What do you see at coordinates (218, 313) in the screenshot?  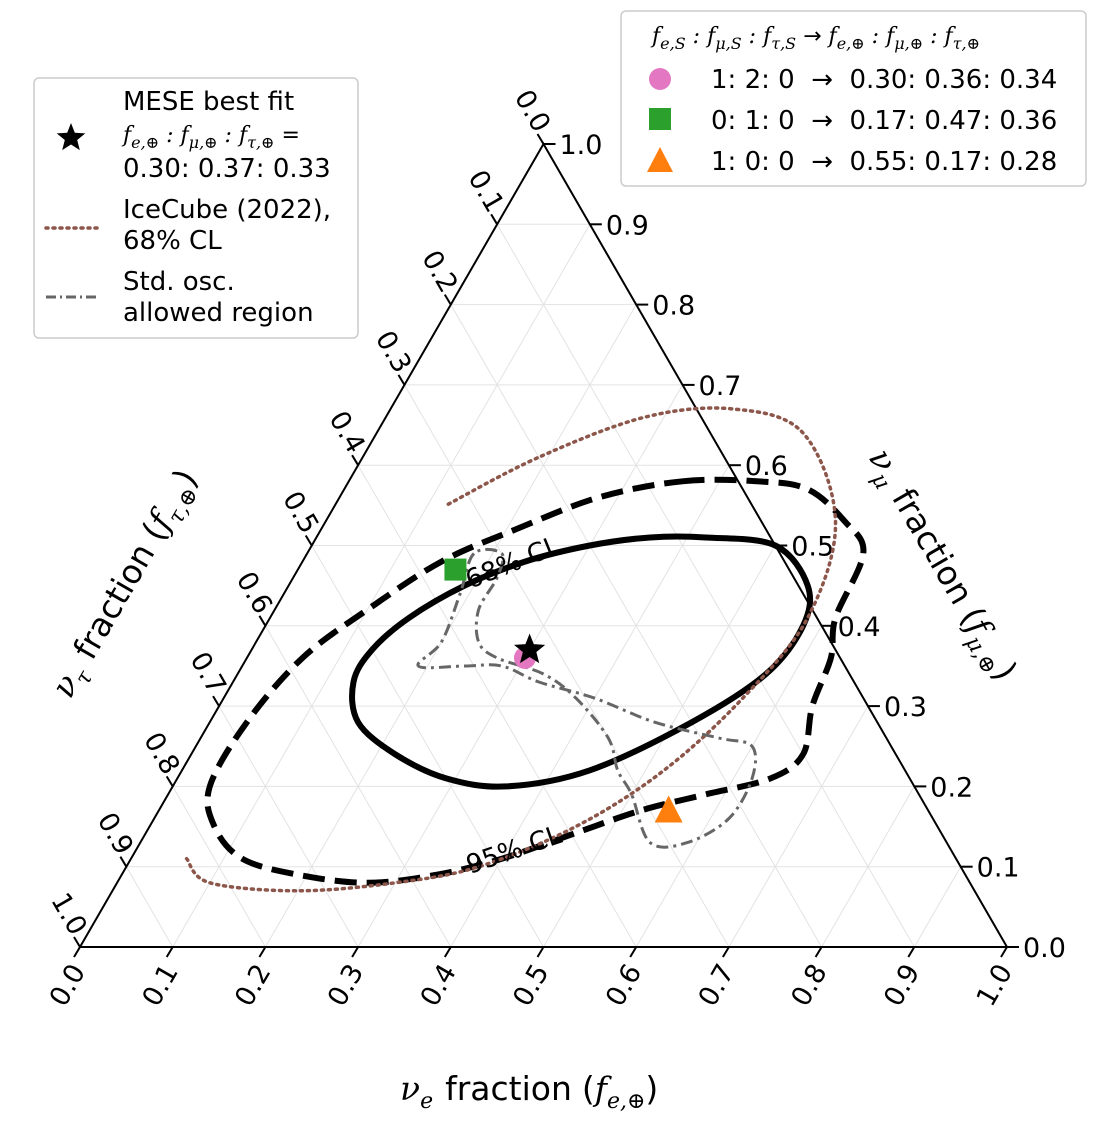 I see `legend-stdosc-label-2: allowed region` at bounding box center [218, 313].